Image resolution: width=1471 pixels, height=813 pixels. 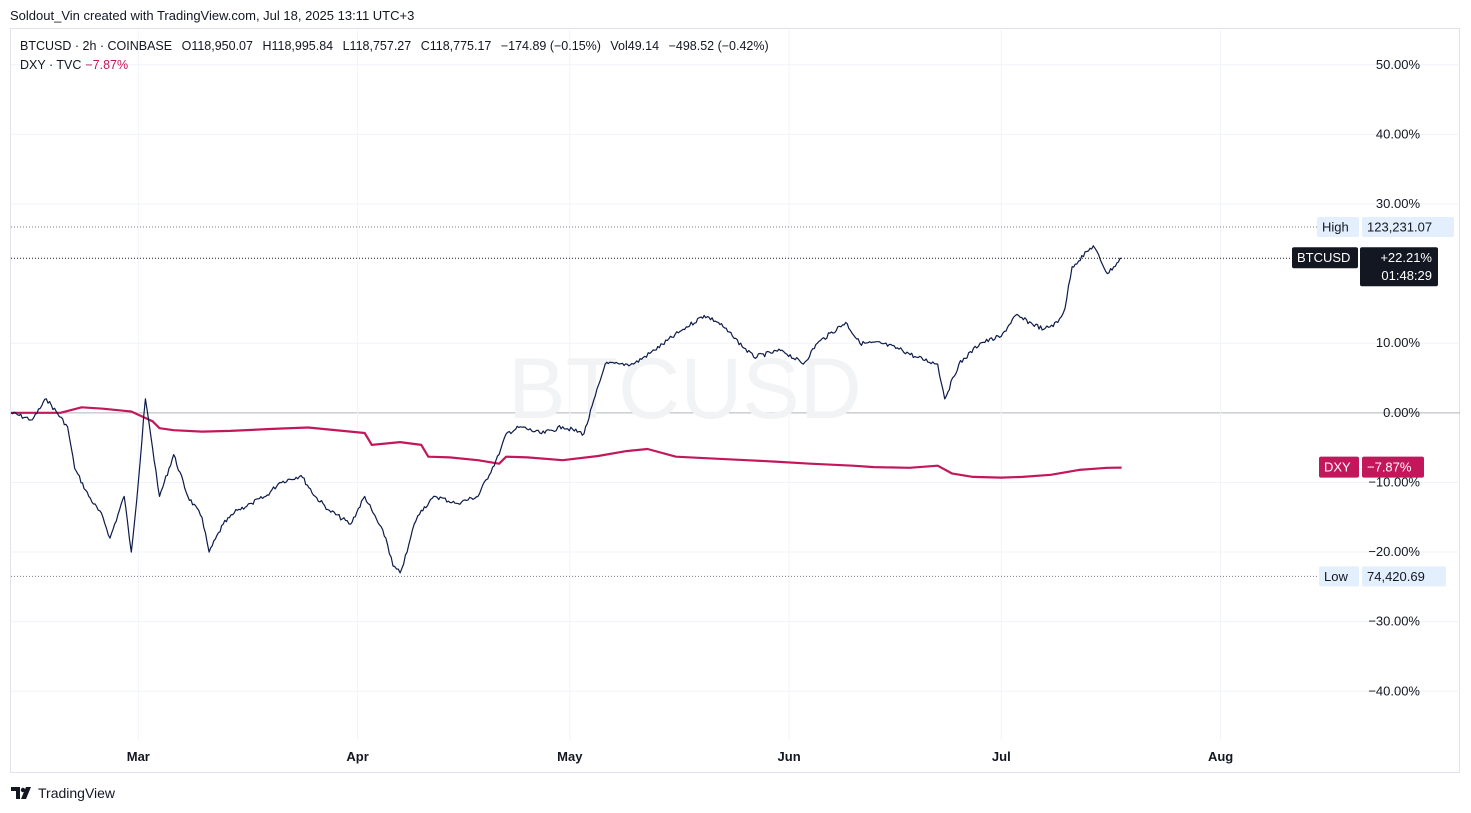 I want to click on low-label-box, so click(x=1339, y=576).